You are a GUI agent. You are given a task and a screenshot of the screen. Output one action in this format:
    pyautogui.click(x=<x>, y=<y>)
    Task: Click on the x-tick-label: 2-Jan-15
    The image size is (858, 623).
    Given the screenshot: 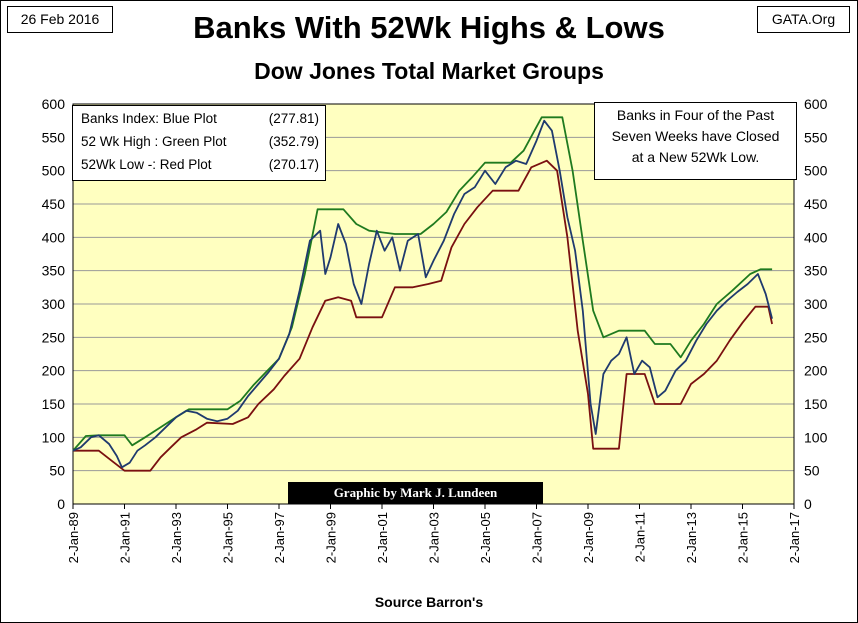 What is the action you would take?
    pyautogui.click(x=743, y=537)
    